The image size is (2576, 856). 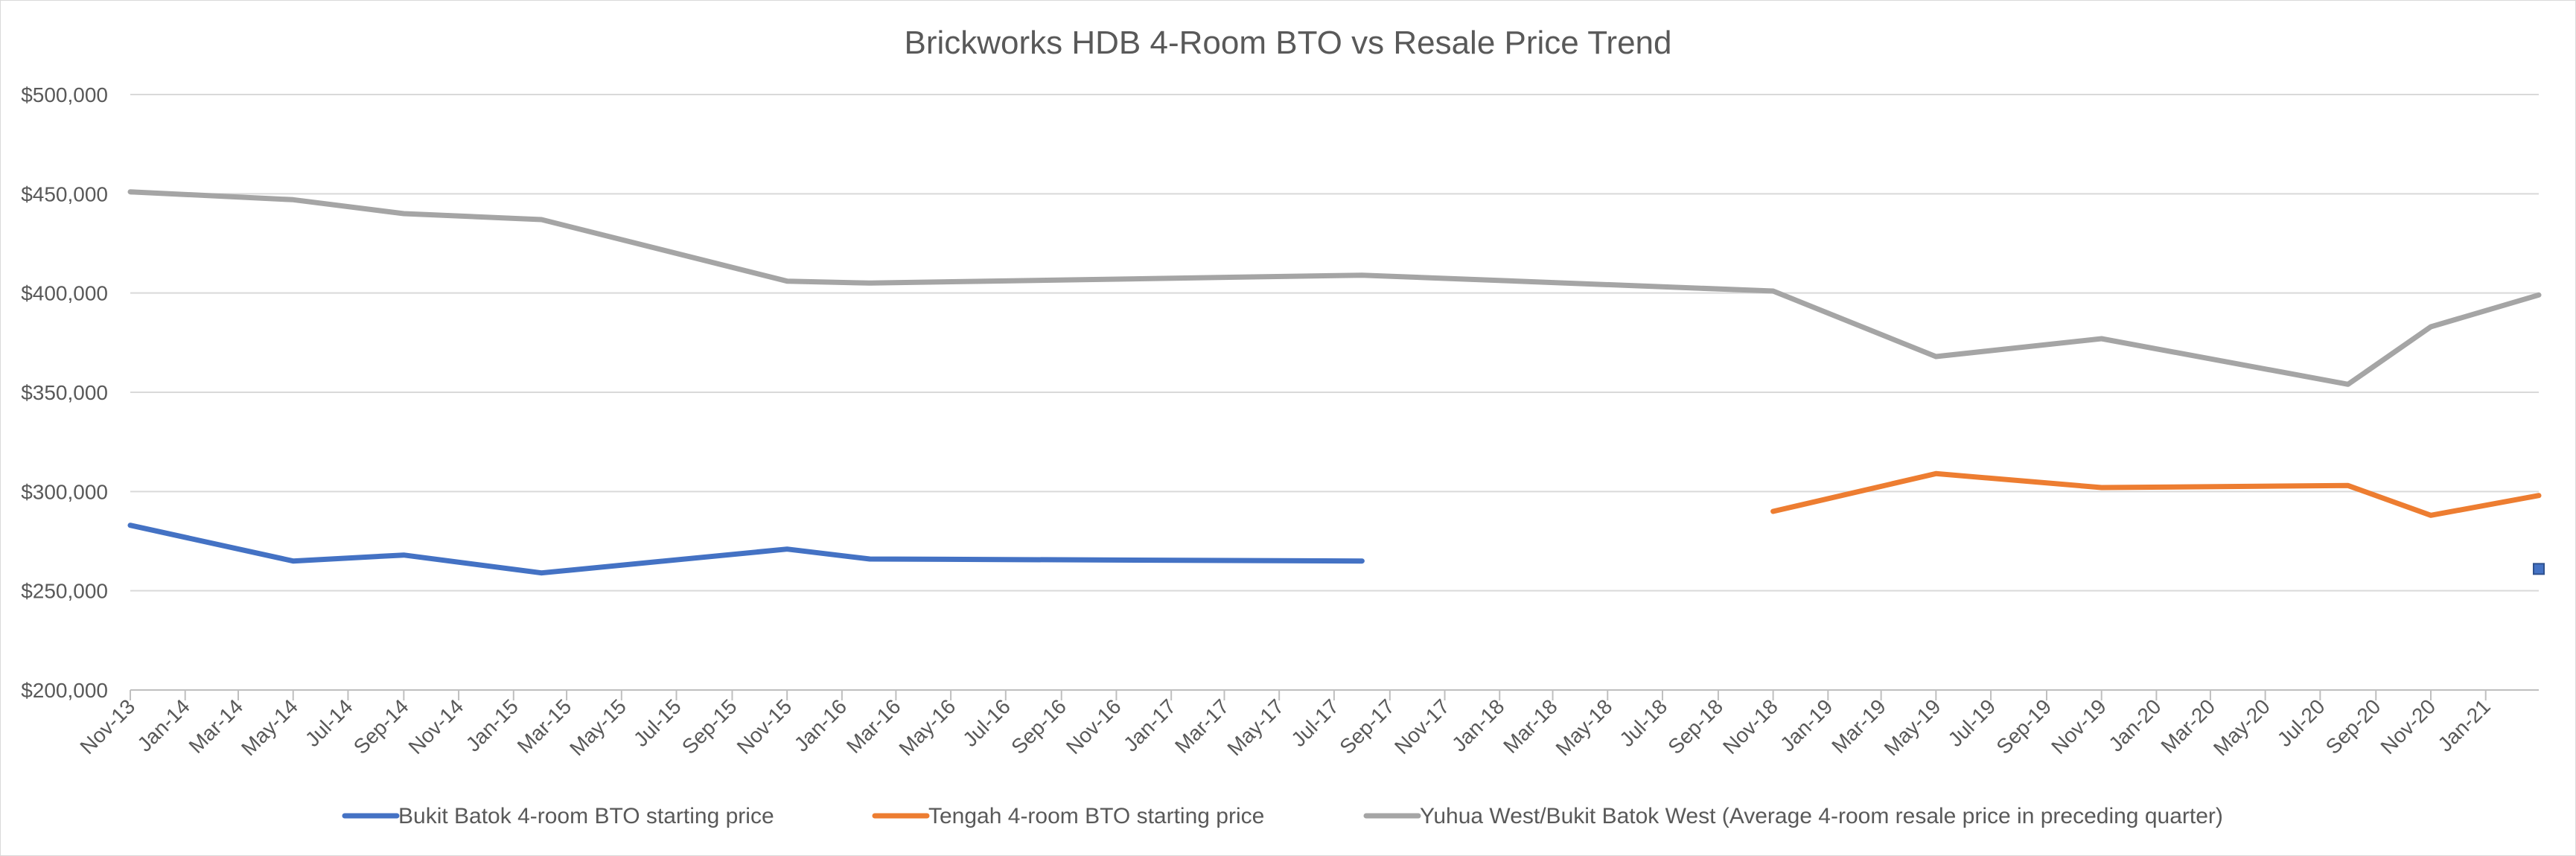 I want to click on y-tick-label: $350,000, so click(x=64, y=392).